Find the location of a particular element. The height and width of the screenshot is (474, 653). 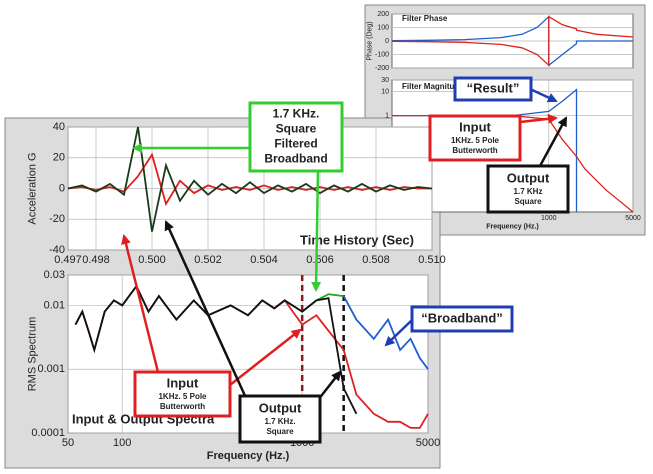

x-tick-label: 0.498 is located at coordinates (96, 260).